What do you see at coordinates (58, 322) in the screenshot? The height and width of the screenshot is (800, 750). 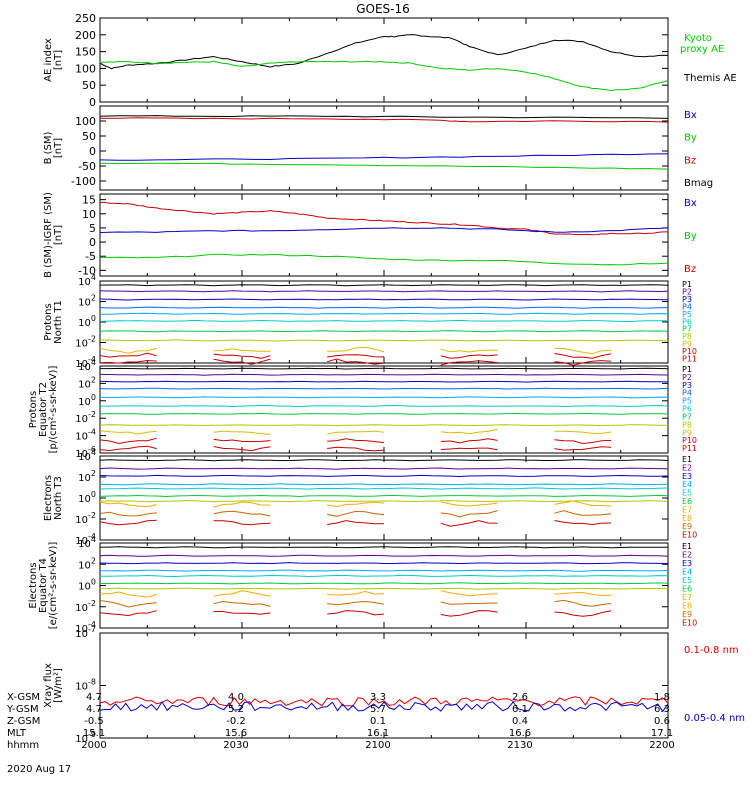 I see `y-axis-label: North T1` at bounding box center [58, 322].